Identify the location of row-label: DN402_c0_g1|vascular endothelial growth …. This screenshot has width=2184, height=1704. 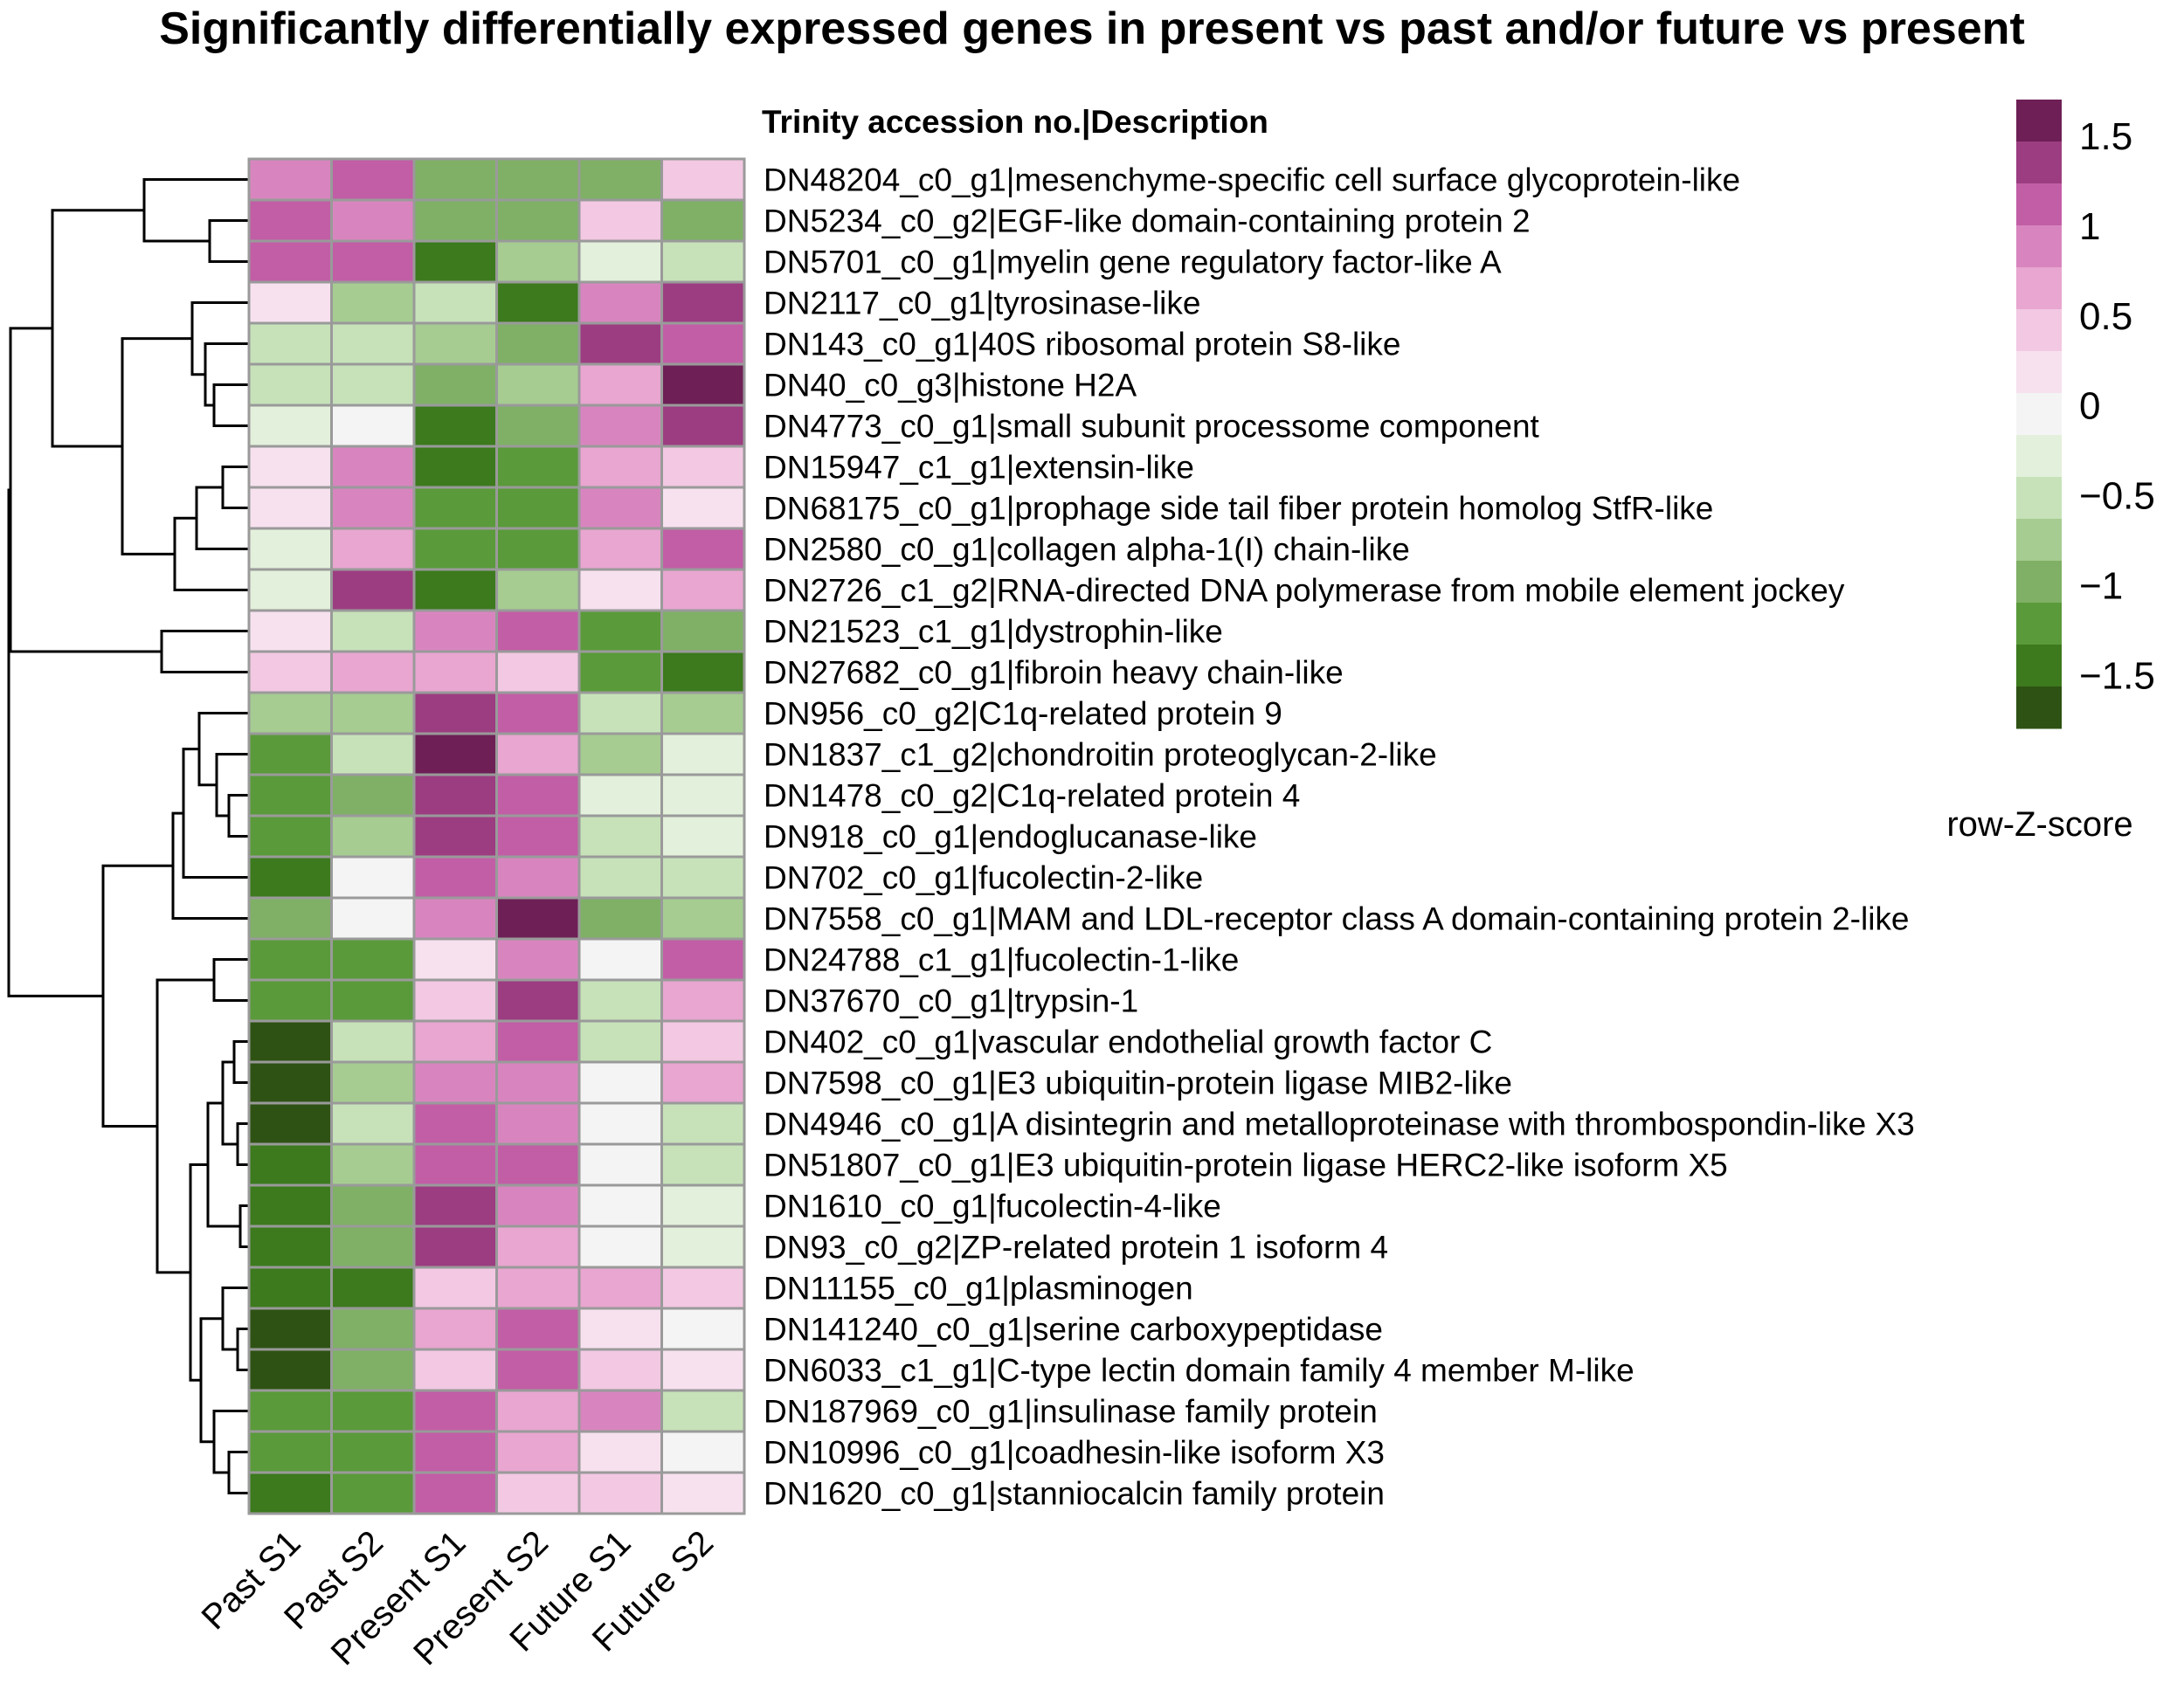
(1128, 1042).